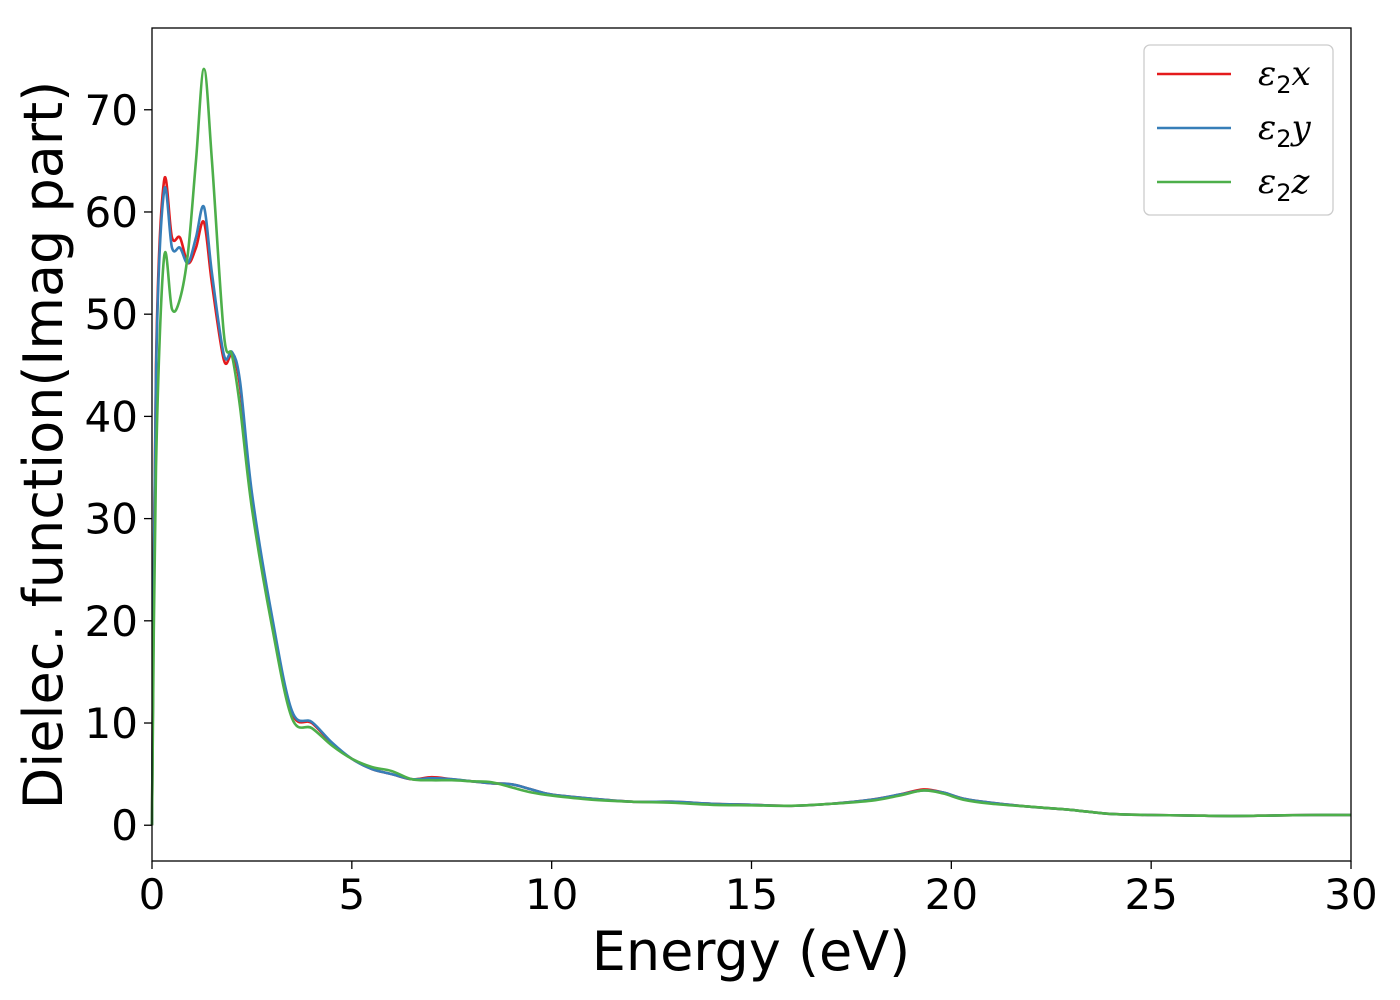 The image size is (1400, 1000). Describe the element at coordinates (1350, 894) in the screenshot. I see `x-tick-label: 30` at that location.